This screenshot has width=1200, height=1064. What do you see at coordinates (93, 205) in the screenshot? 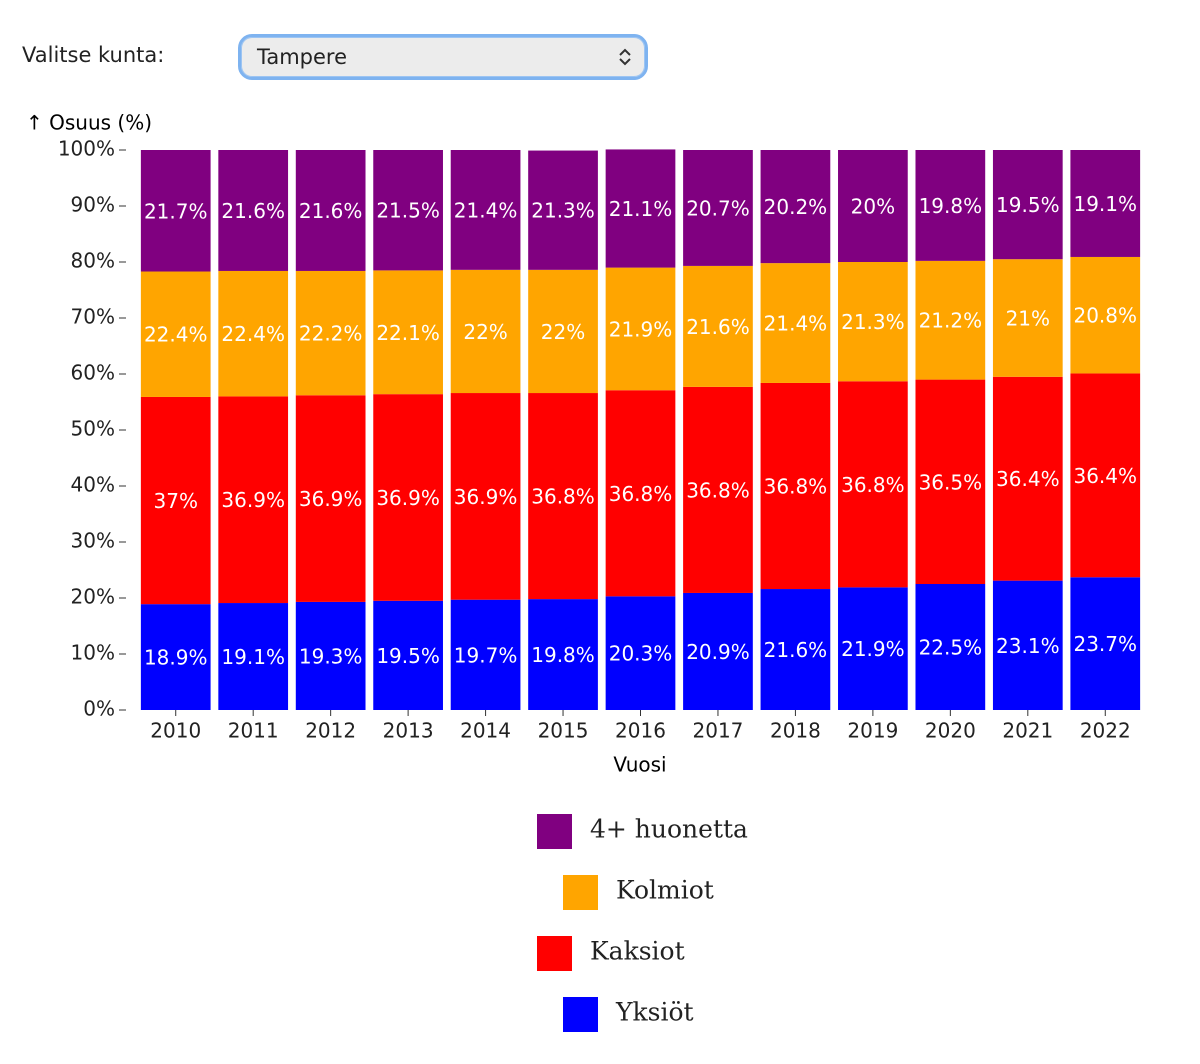
I see `y-tick-label: 90%` at bounding box center [93, 205].